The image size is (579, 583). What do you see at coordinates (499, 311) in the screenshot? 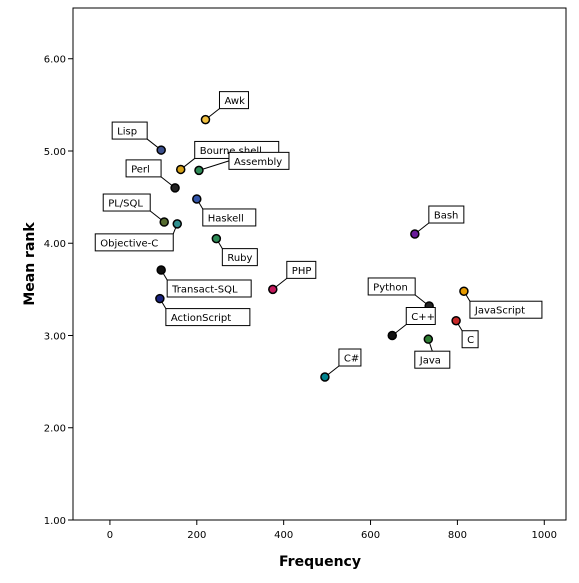
I see `point-label: JavaScript` at bounding box center [499, 311].